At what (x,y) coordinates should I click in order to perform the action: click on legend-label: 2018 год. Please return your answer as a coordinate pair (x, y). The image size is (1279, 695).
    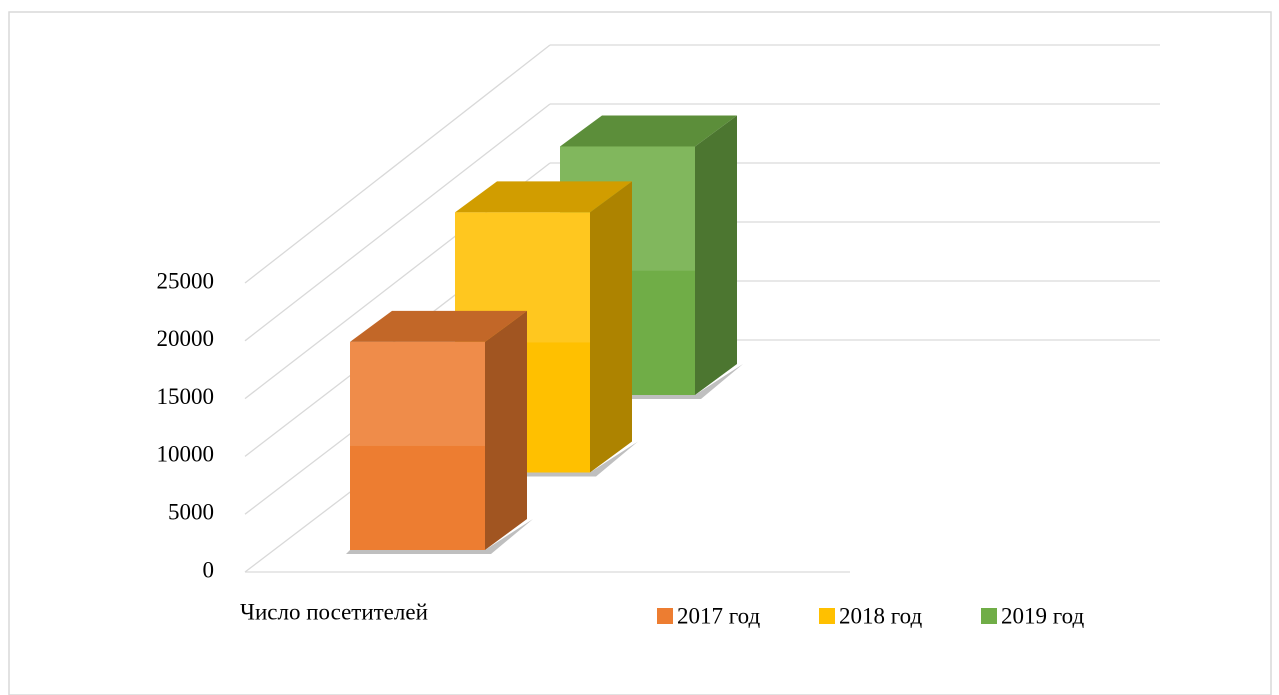
    Looking at the image, I should click on (880, 615).